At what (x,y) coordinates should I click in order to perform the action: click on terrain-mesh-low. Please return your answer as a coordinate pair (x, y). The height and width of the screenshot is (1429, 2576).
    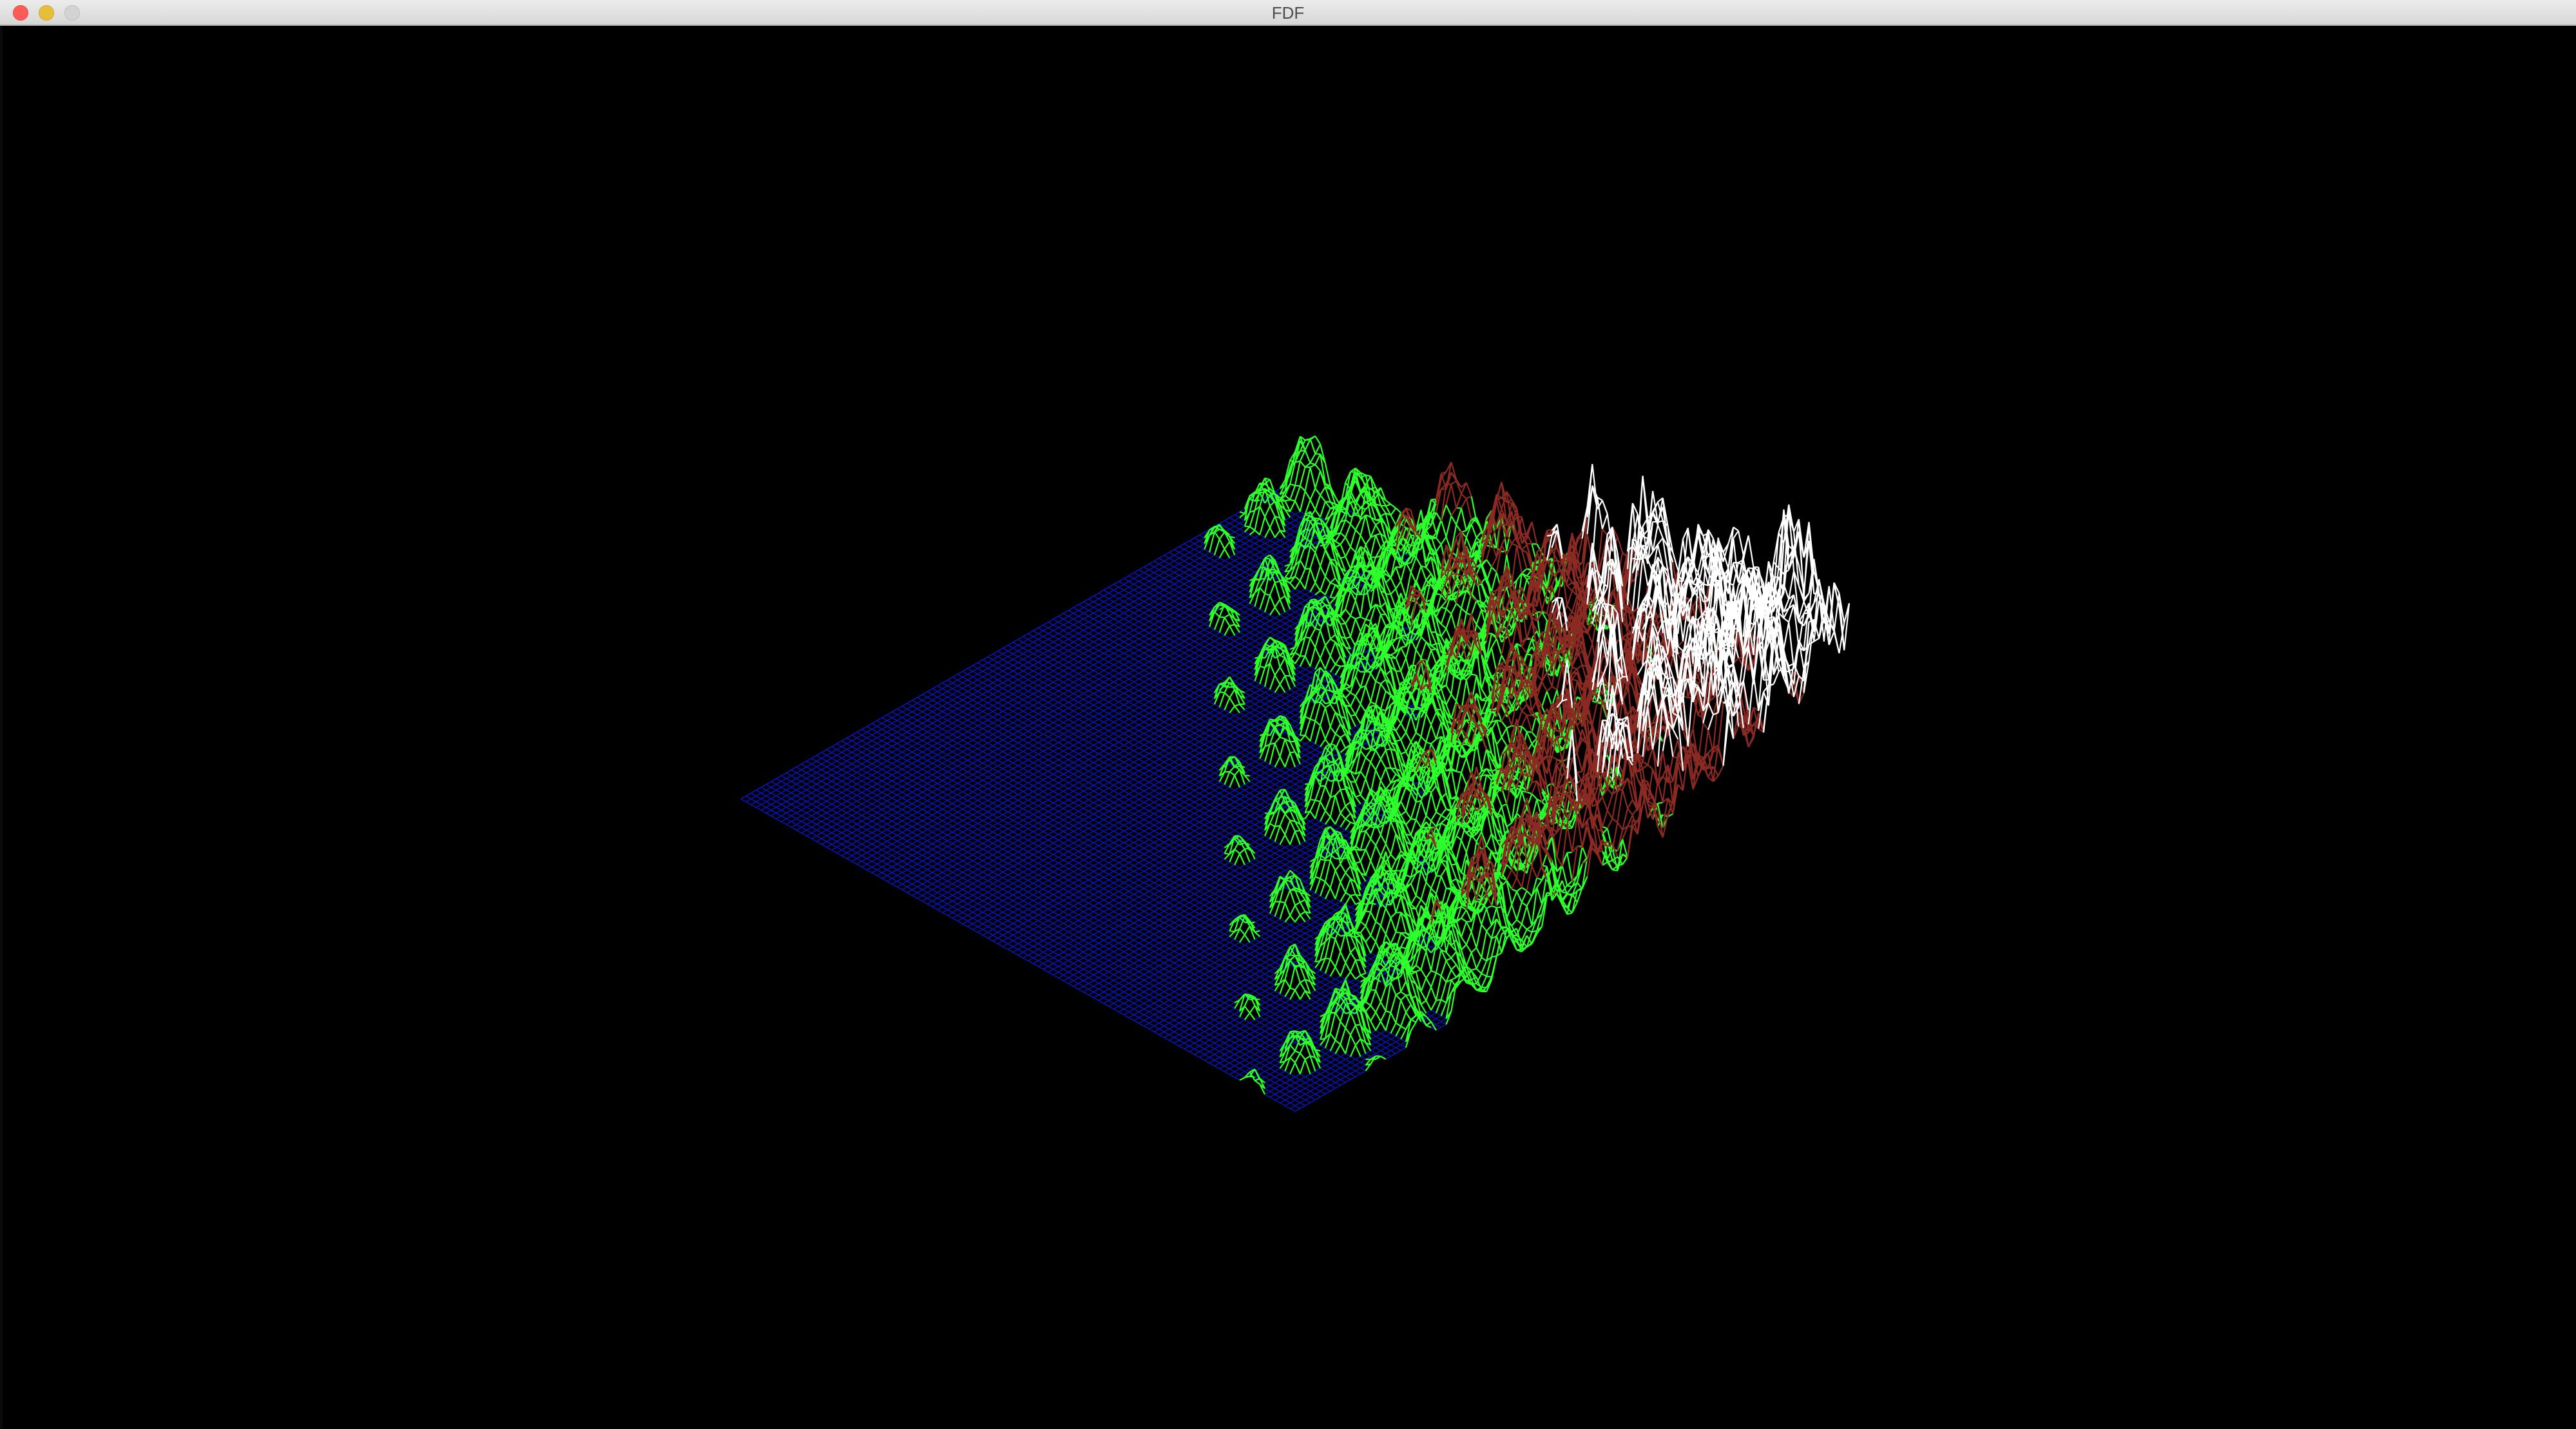
    Looking at the image, I should click on (1093, 800).